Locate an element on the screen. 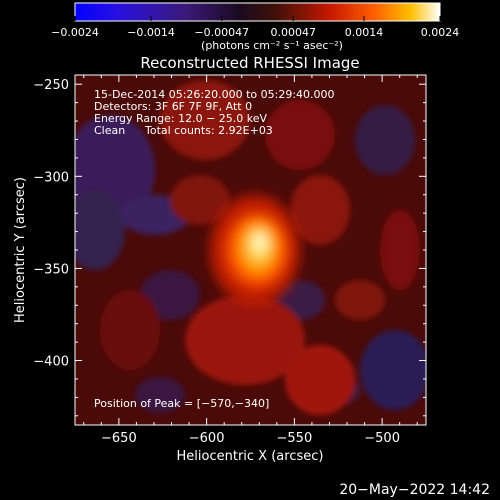 Image resolution: width=500 pixels, height=500 pixels. x-tick-label: −600 is located at coordinates (207, 438).